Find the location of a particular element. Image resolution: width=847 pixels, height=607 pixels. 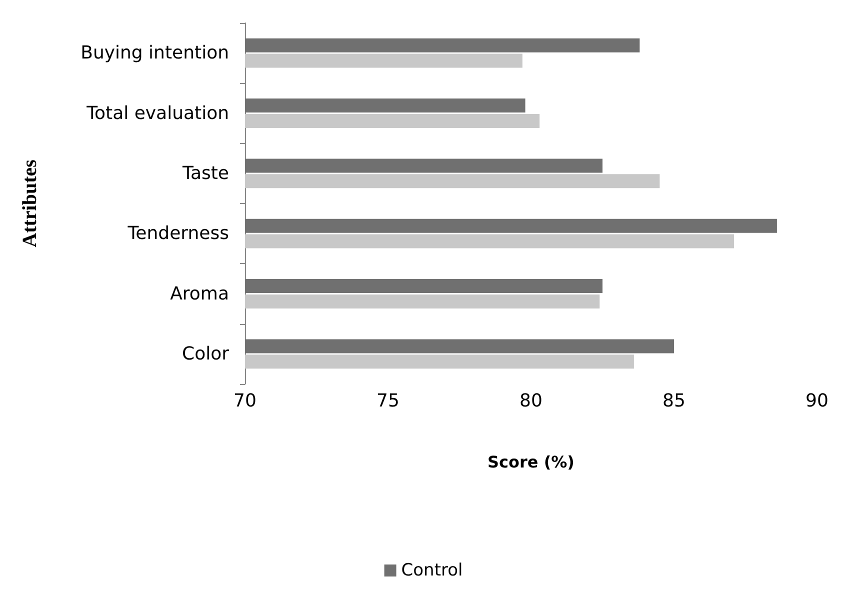

y-tick-label: Color is located at coordinates (206, 353).